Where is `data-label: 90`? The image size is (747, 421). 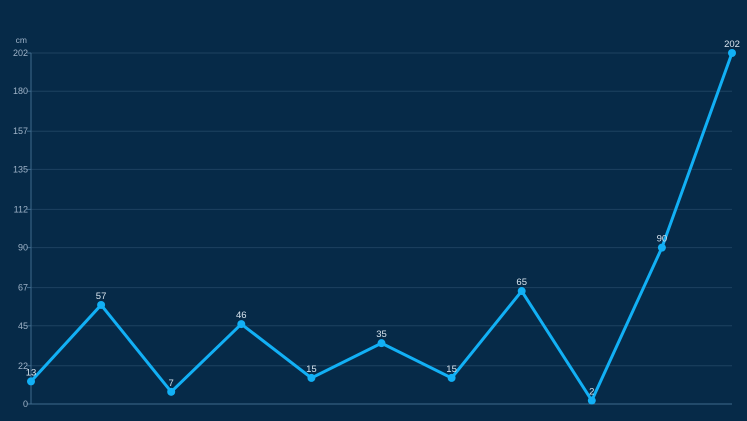
data-label: 90 is located at coordinates (662, 239).